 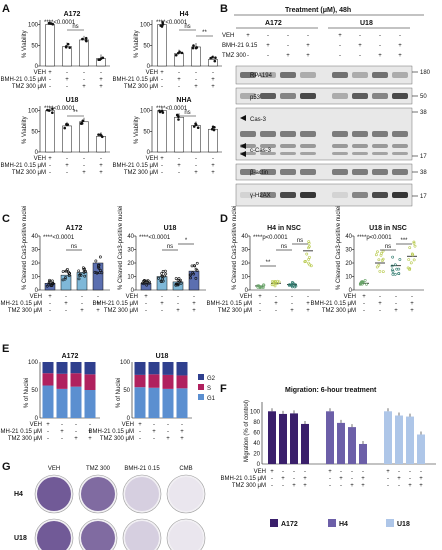 What do you see at coordinates (60, 23) in the screenshot?
I see `a-pvalue: ****<0.0001` at bounding box center [60, 23].